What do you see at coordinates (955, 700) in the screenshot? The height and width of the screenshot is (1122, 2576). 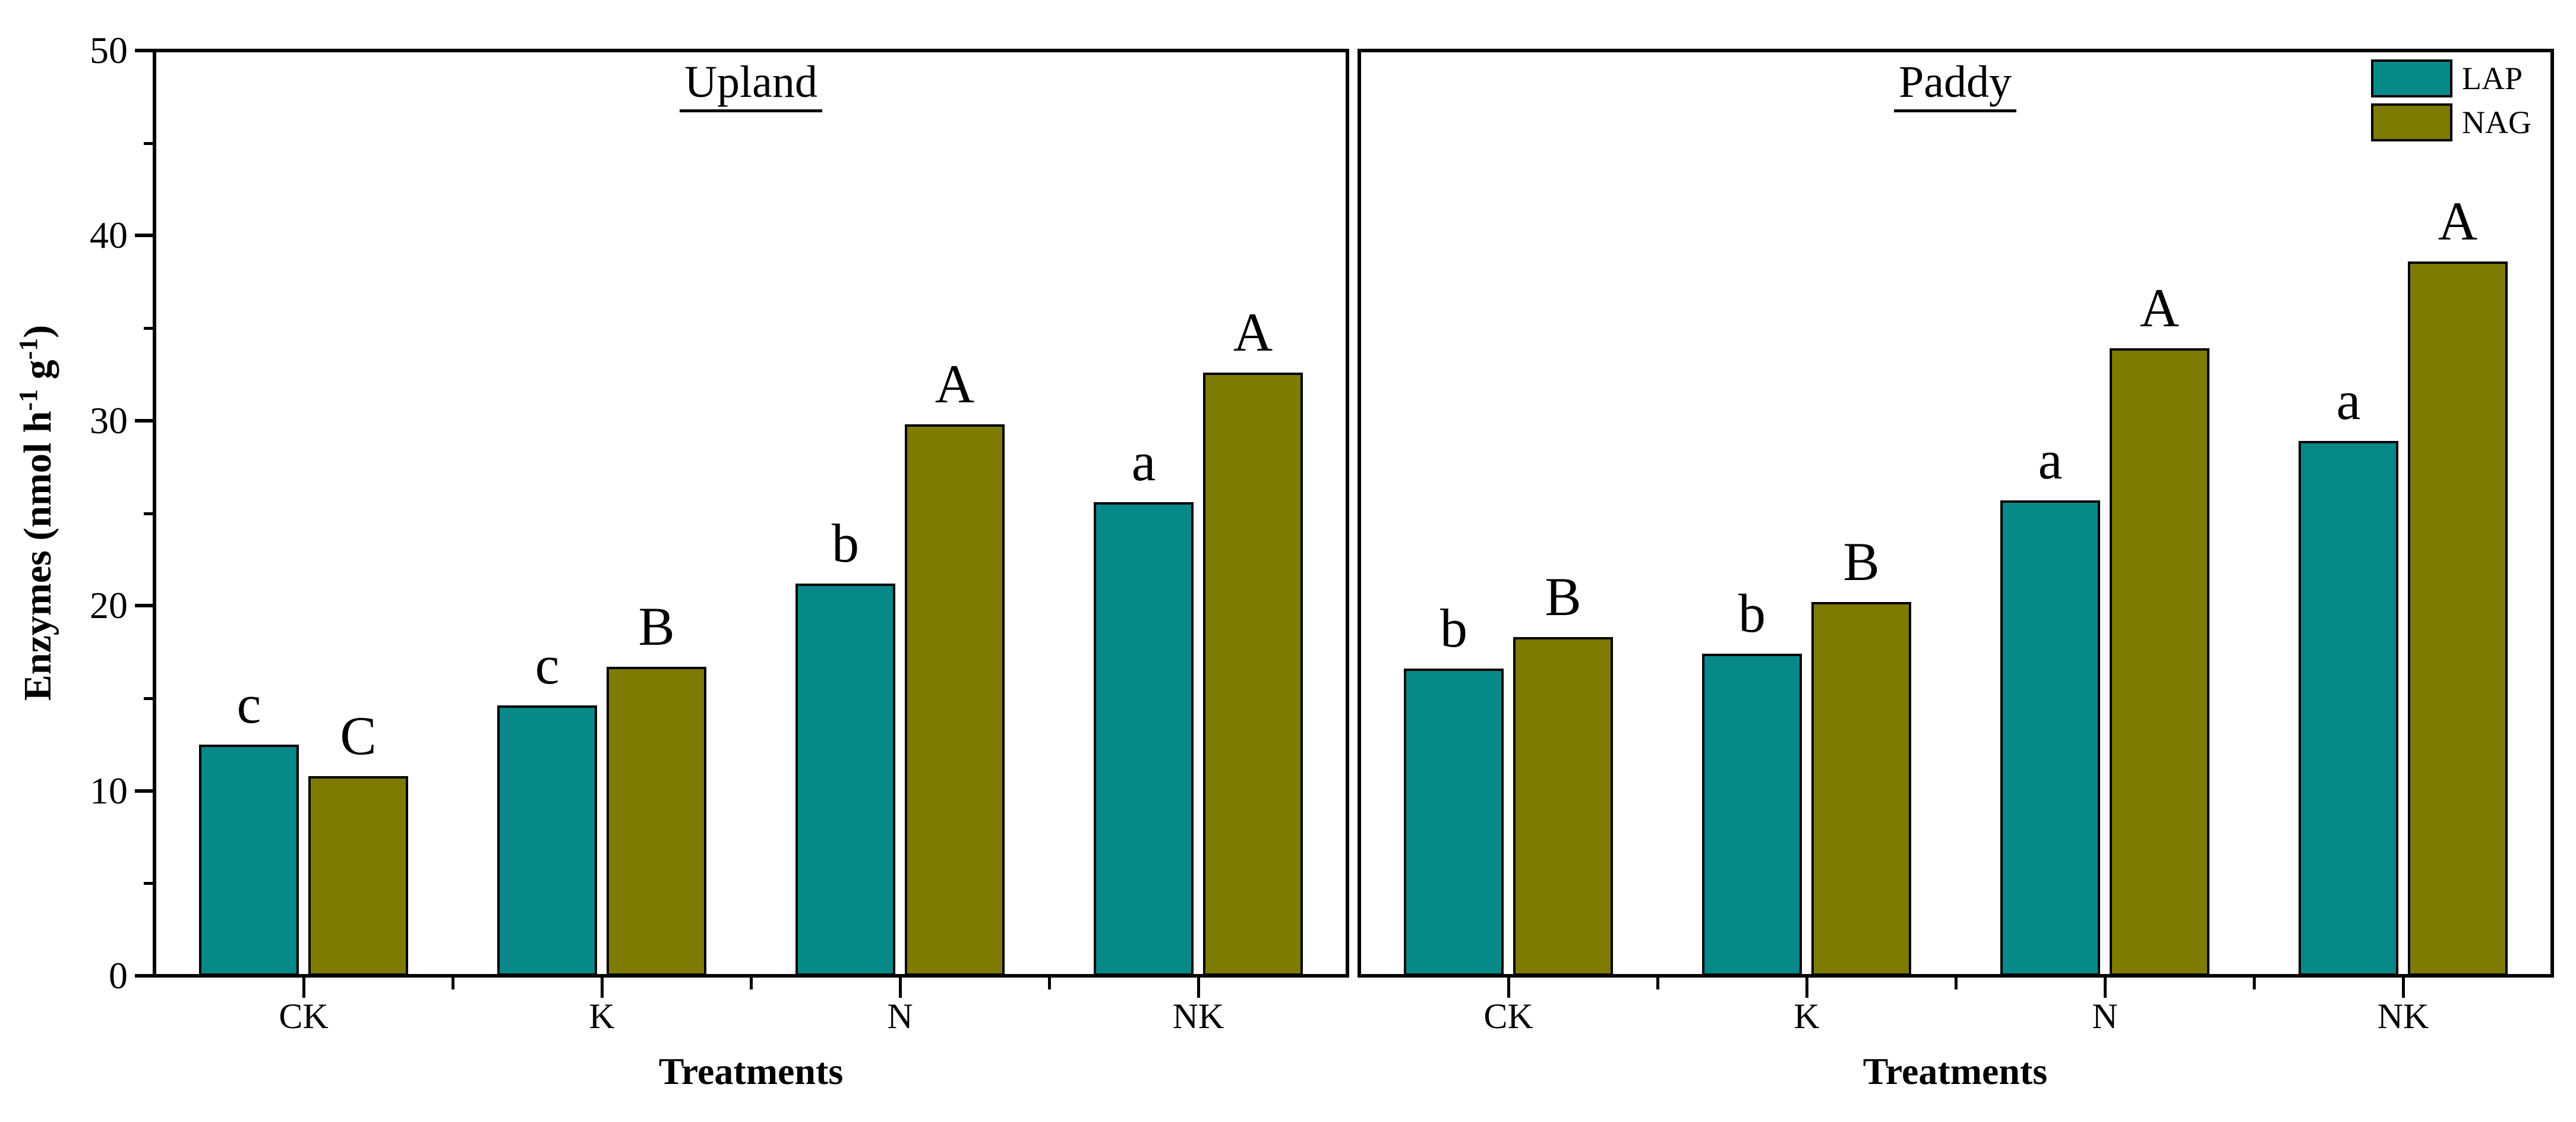 I see `bar-upland-nag-n` at bounding box center [955, 700].